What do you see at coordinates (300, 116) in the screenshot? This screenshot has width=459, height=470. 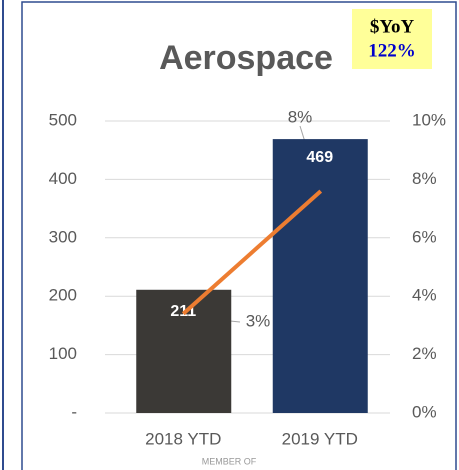 I see `line-value-label: 8%` at bounding box center [300, 116].